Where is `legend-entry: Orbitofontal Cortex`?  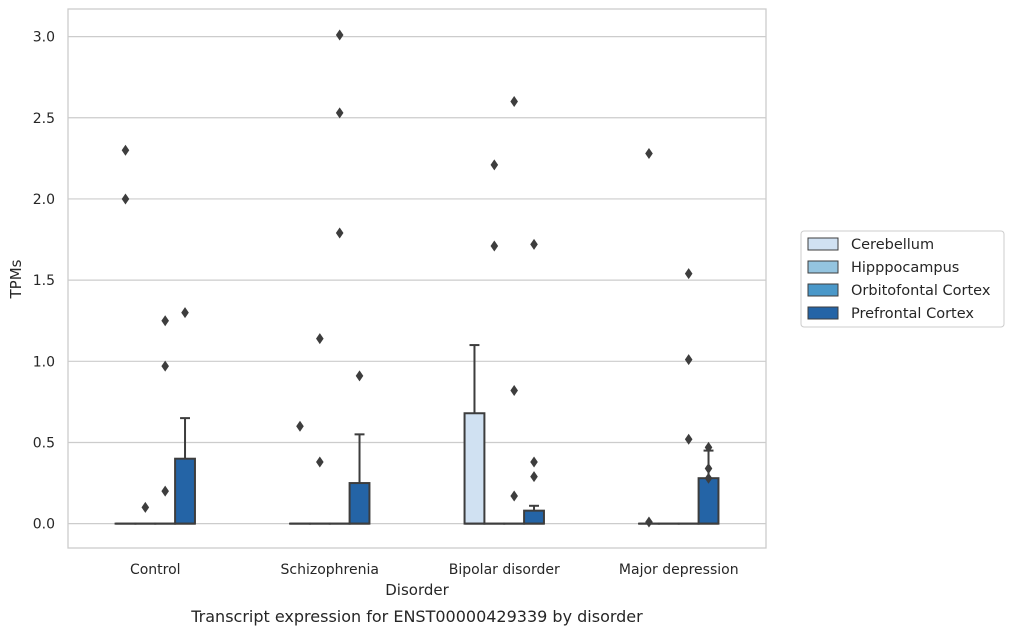 legend-entry: Orbitofontal Cortex is located at coordinates (921, 291).